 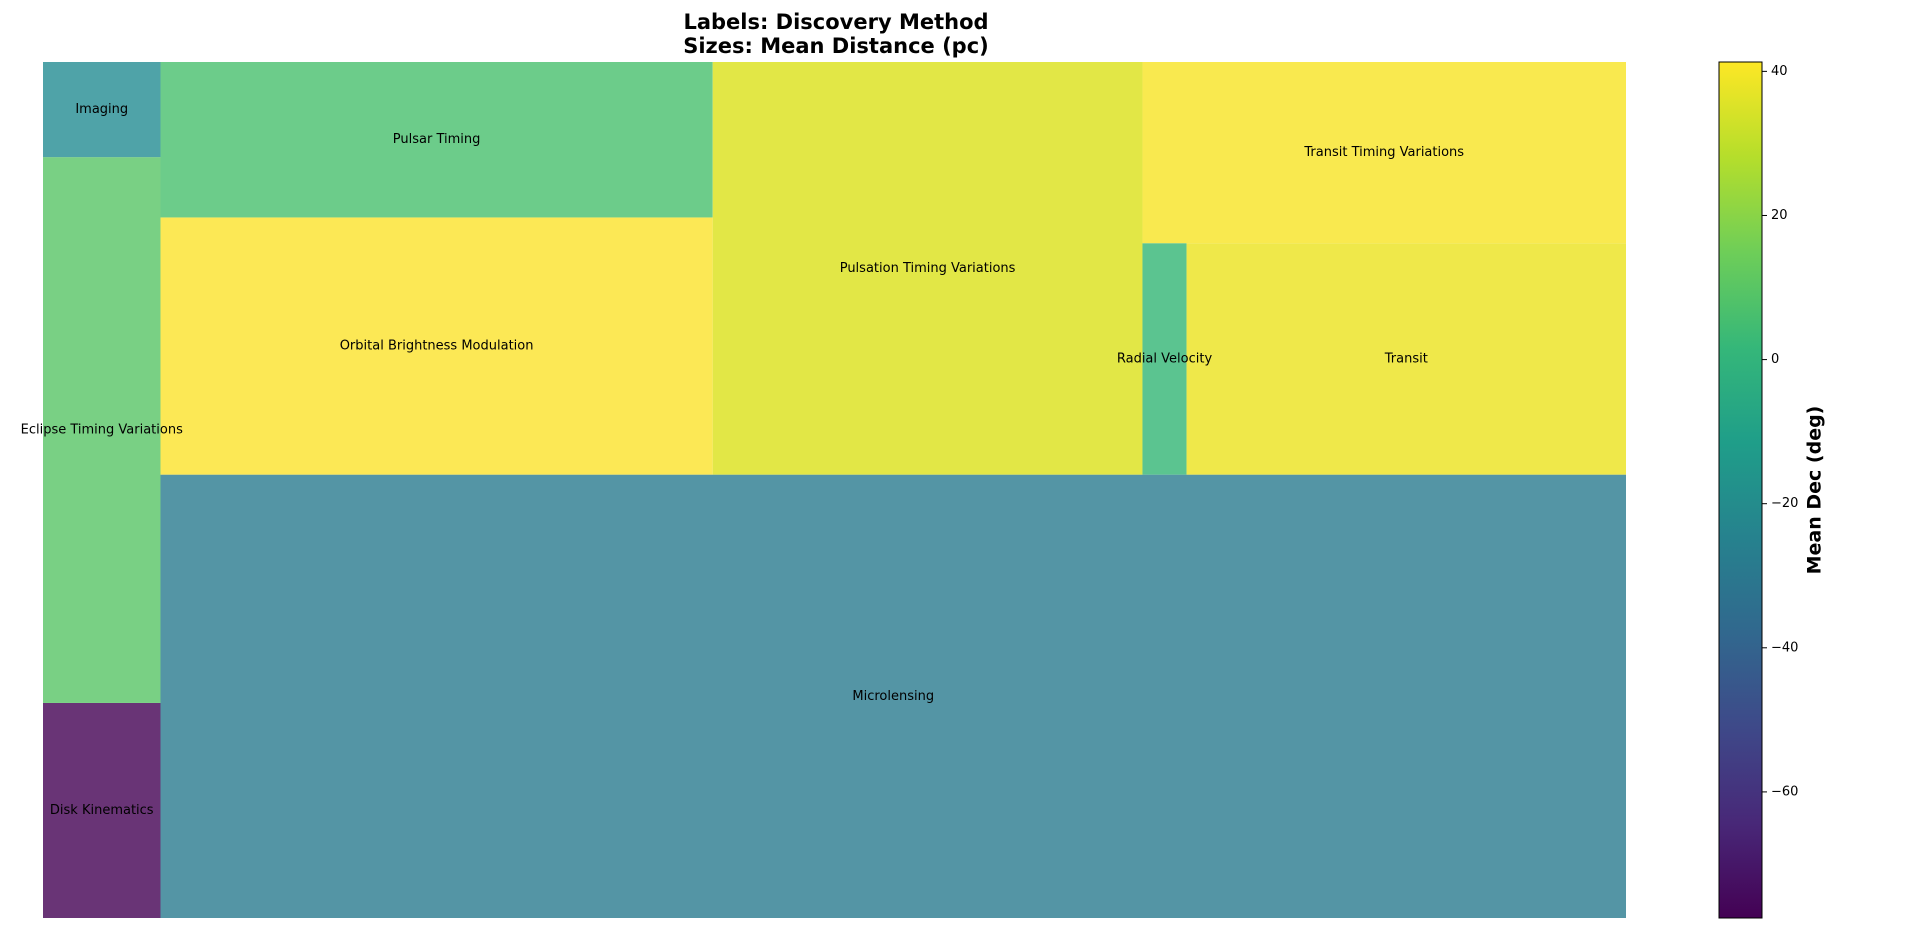 I want to click on cell-label: Orbital Brightness Modulation, so click(x=437, y=346).